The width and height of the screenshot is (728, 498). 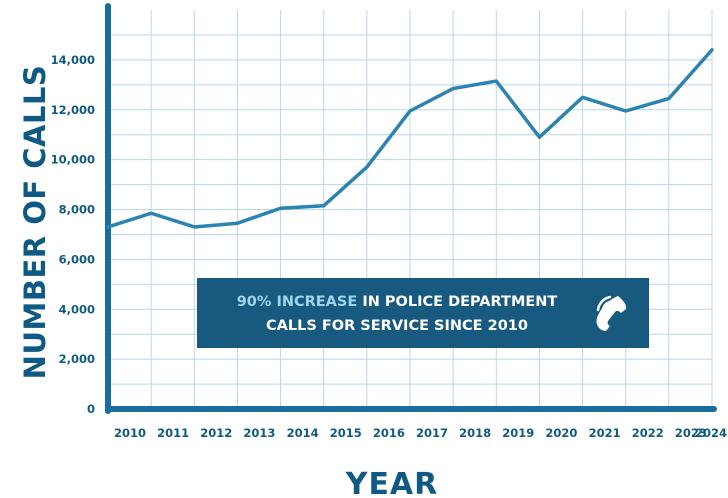 What do you see at coordinates (77, 210) in the screenshot?
I see `y-tick-label: 8,000` at bounding box center [77, 210].